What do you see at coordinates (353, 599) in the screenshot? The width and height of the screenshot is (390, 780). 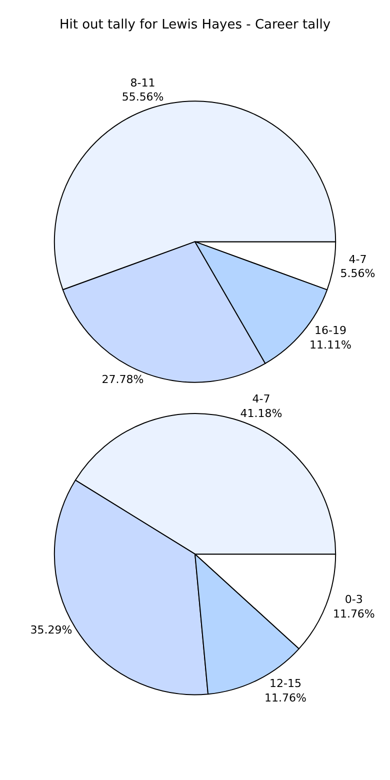 I see `slice-label: 0-3` at bounding box center [353, 599].